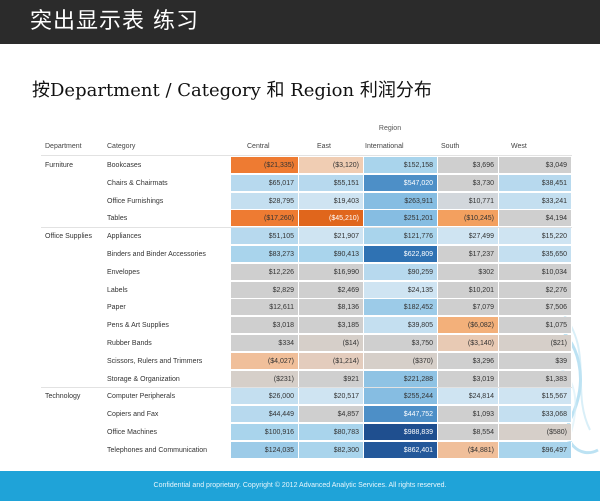 The image size is (600, 501). What do you see at coordinates (265, 201) in the screenshot?
I see `profit-cell: $28,795` at bounding box center [265, 201].